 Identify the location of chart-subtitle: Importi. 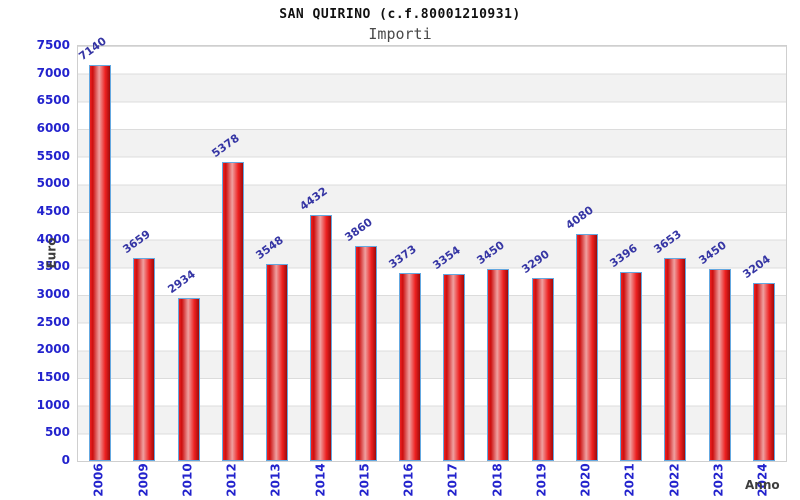
(400, 34).